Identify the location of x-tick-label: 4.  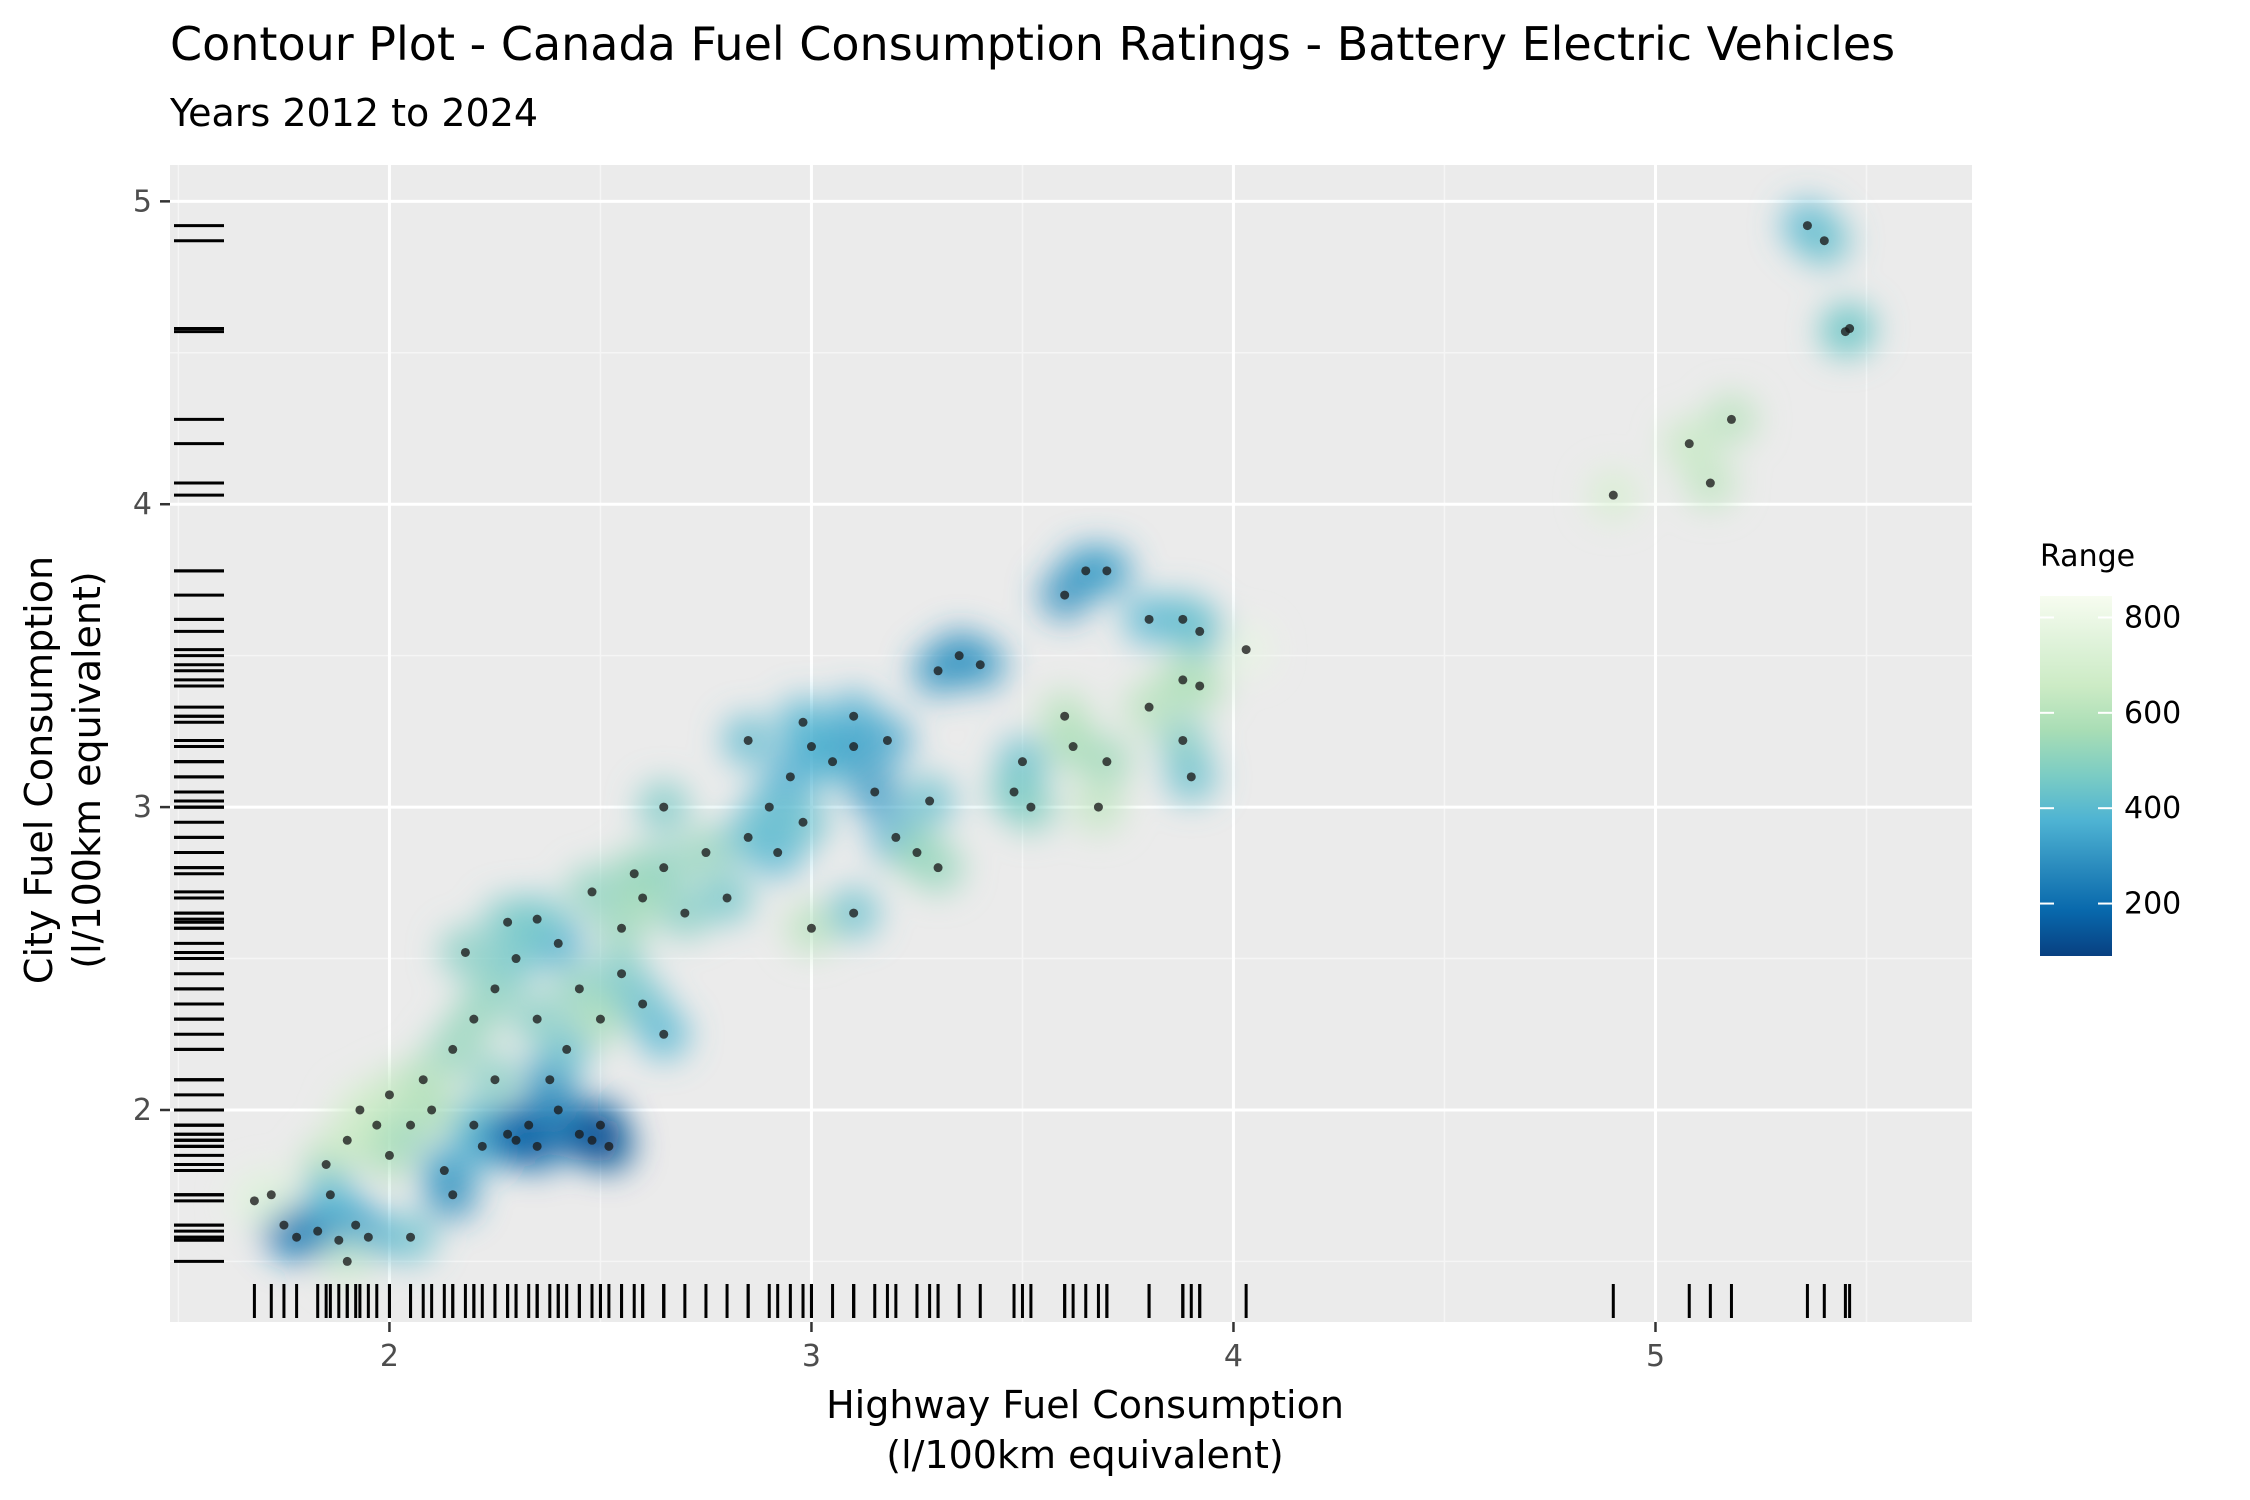
(1233, 1356).